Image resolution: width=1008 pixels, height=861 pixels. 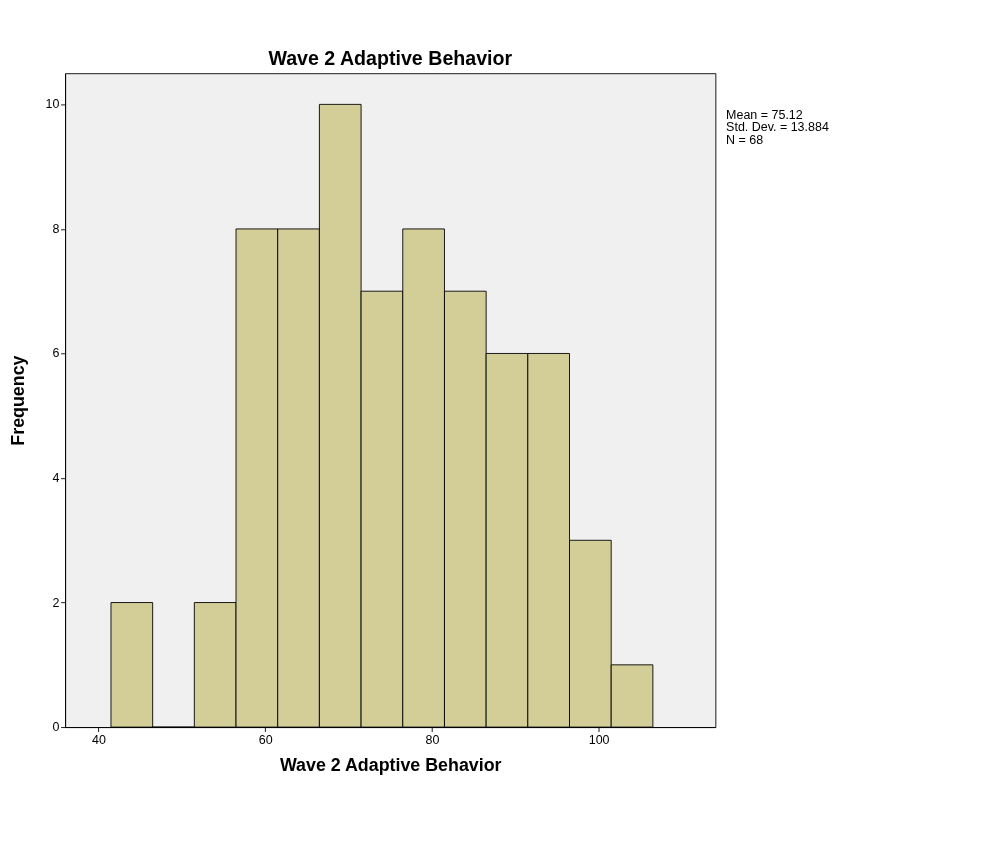 What do you see at coordinates (432, 739) in the screenshot?
I see `x-tick-label: 80` at bounding box center [432, 739].